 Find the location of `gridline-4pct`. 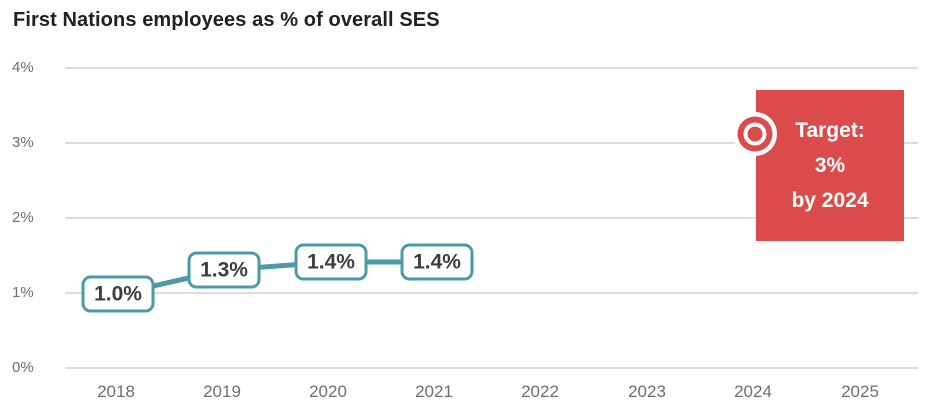

gridline-4pct is located at coordinates (491, 68).